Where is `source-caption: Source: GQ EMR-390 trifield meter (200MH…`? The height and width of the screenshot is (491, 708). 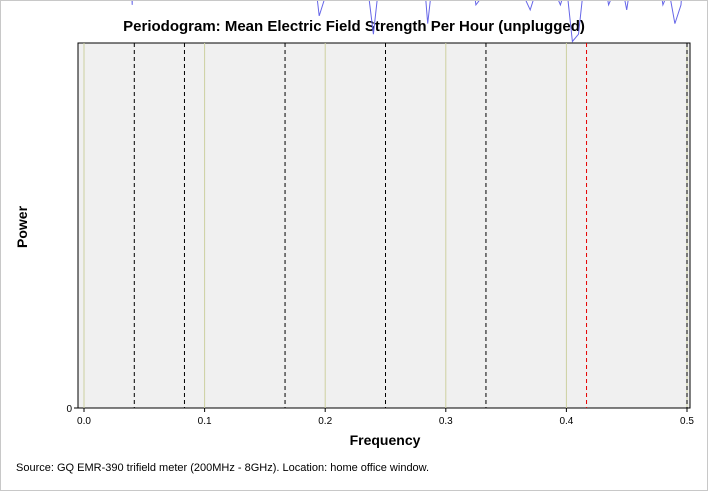 source-caption: Source: GQ EMR-390 trifield meter (200MH… is located at coordinates (223, 468).